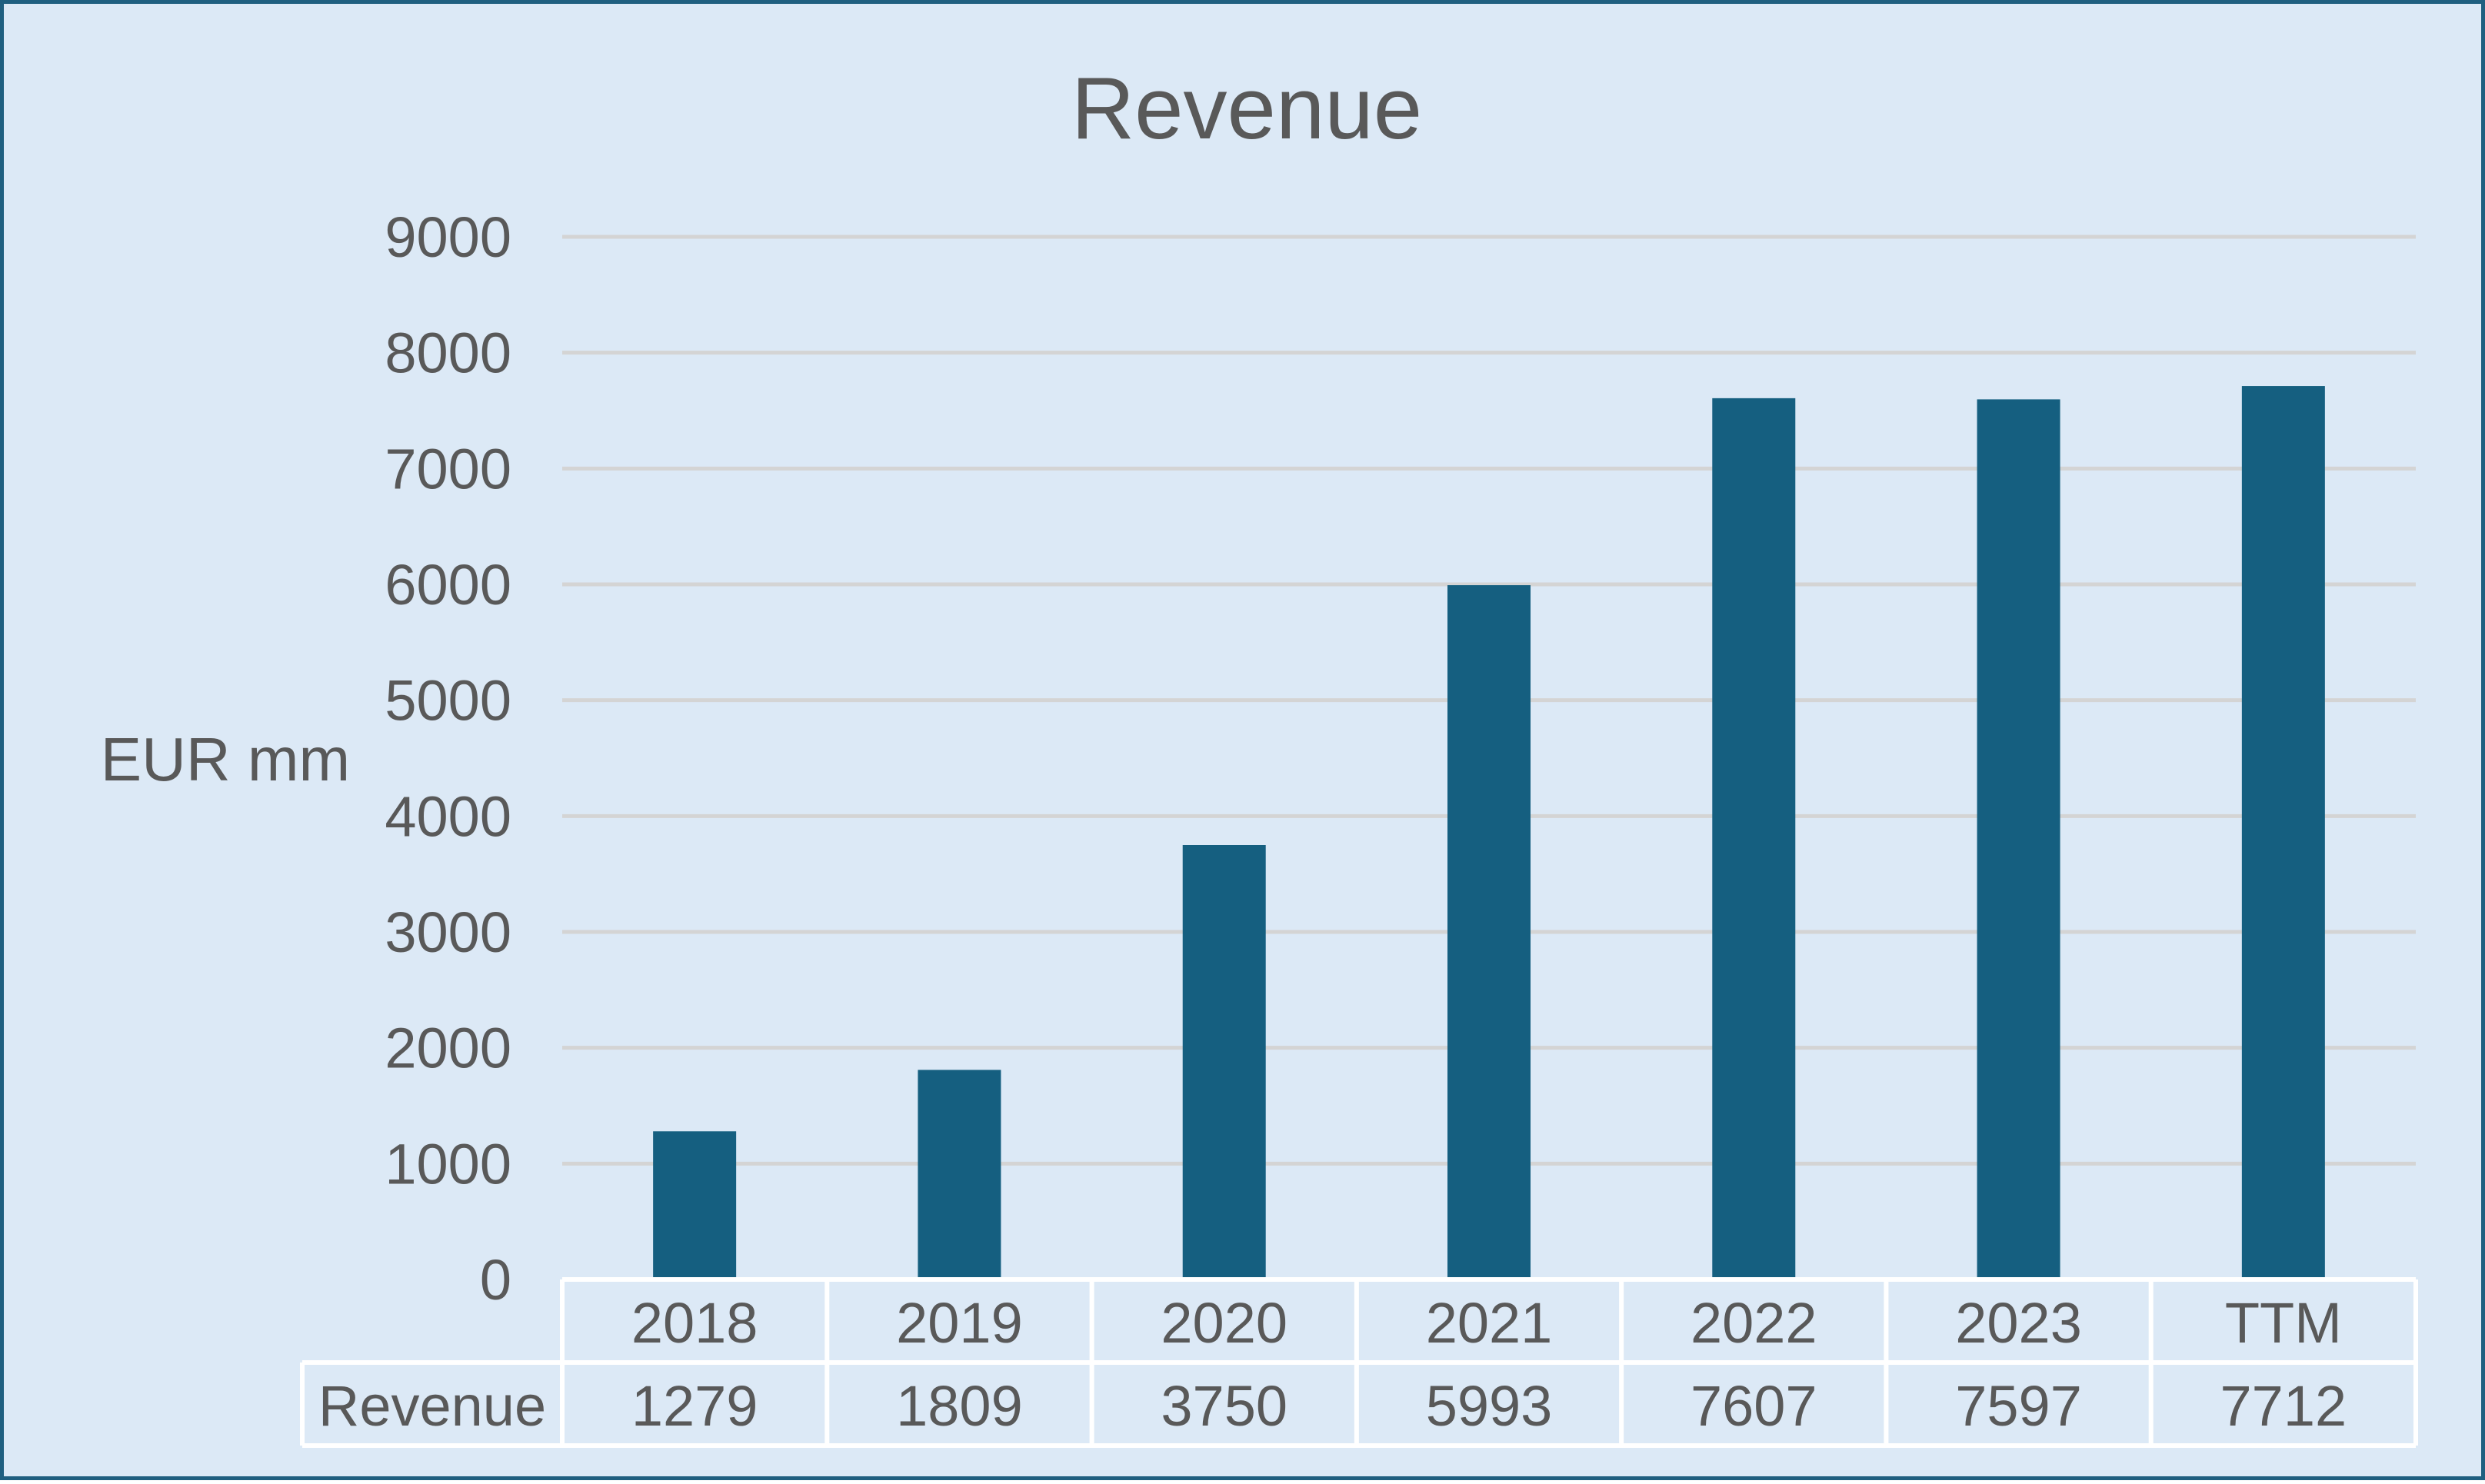 This screenshot has height=1484, width=2485. Describe the element at coordinates (448, 1049) in the screenshot. I see `y-tick-label: 2000` at that location.